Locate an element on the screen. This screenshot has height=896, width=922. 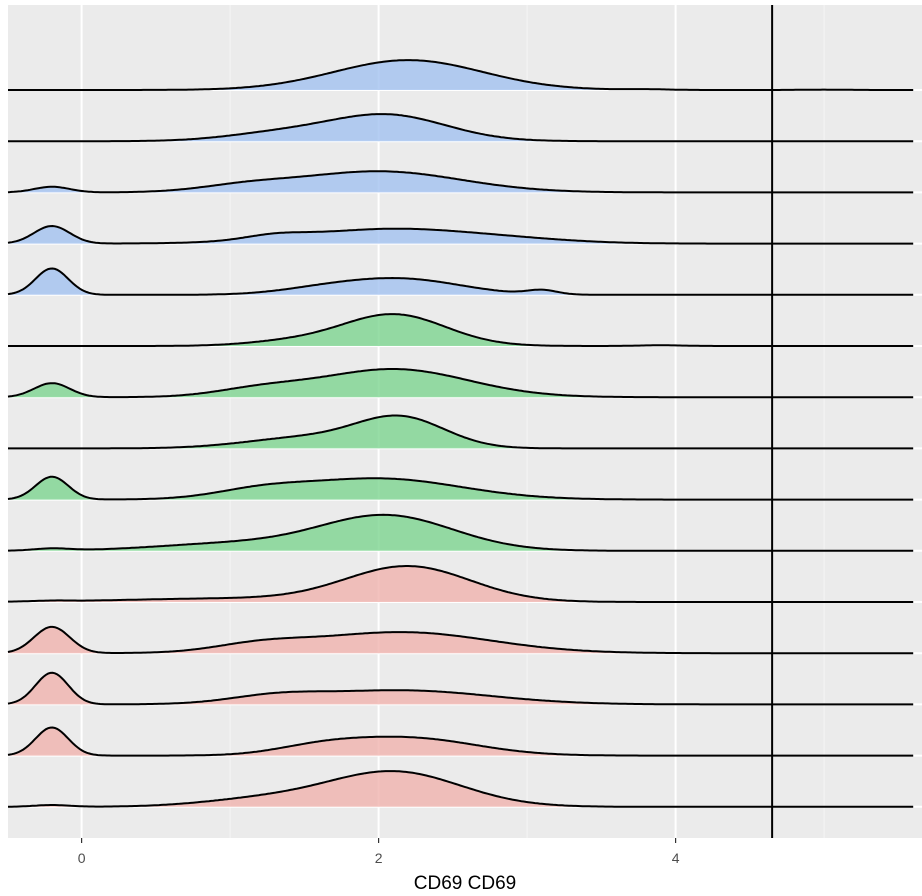
x-axis: 0 2 4 is located at coordinates (379, 852).